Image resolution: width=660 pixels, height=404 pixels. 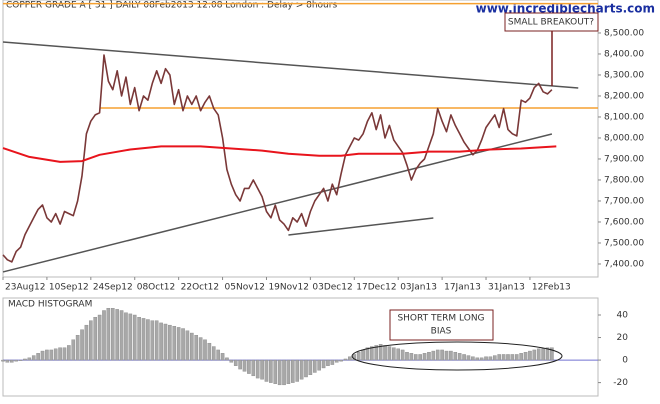 I want to click on annotation-box, so click(x=551, y=22).